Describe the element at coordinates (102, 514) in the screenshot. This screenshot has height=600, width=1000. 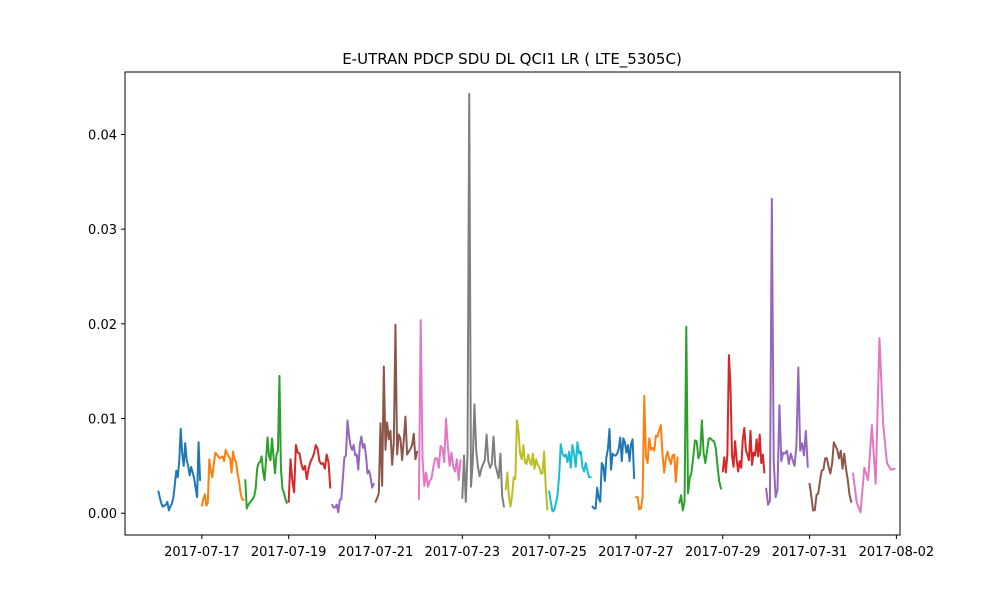
I see `y-tick-label-0.00: 0.00` at that location.